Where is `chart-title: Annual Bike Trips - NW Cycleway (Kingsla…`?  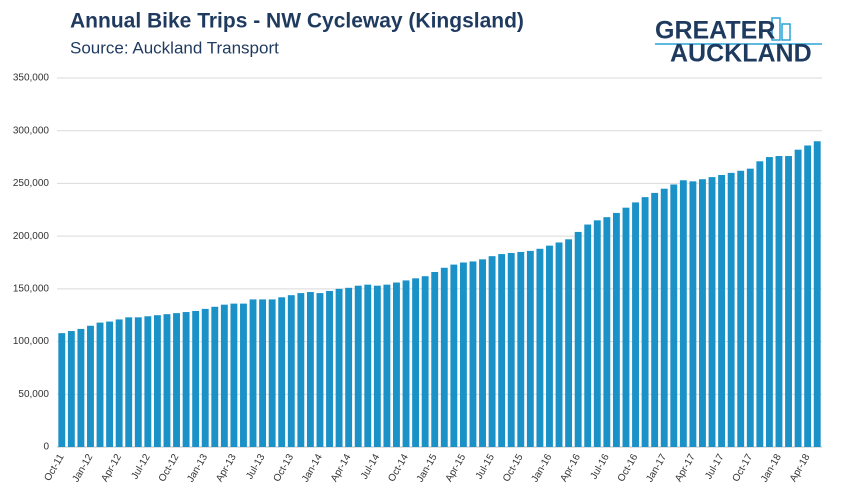 chart-title: Annual Bike Trips - NW Cycleway (Kingsla… is located at coordinates (297, 21).